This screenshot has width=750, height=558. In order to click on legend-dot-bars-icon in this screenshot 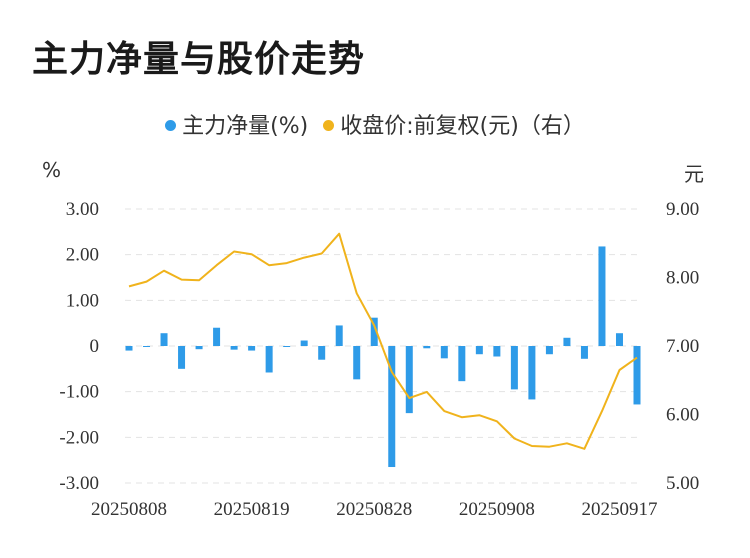, I will do `click(171, 125)`.